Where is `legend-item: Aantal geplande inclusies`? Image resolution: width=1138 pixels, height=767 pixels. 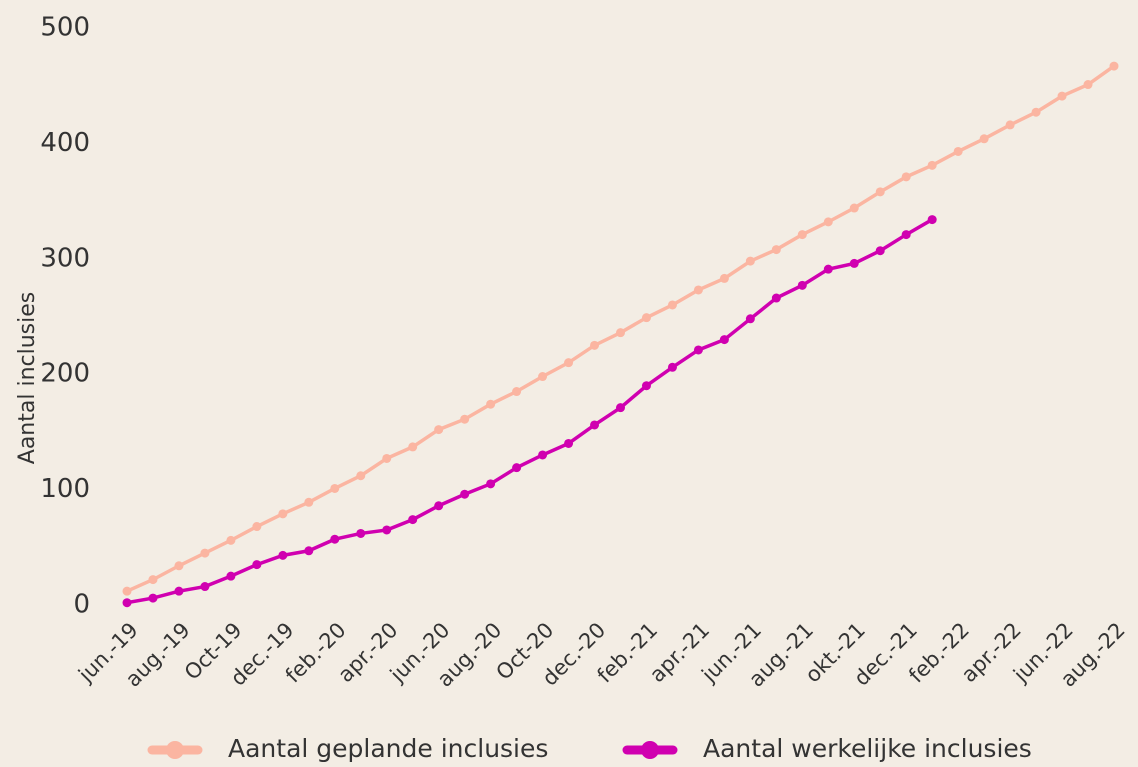 legend-item: Aantal geplande inclusies is located at coordinates (347, 748).